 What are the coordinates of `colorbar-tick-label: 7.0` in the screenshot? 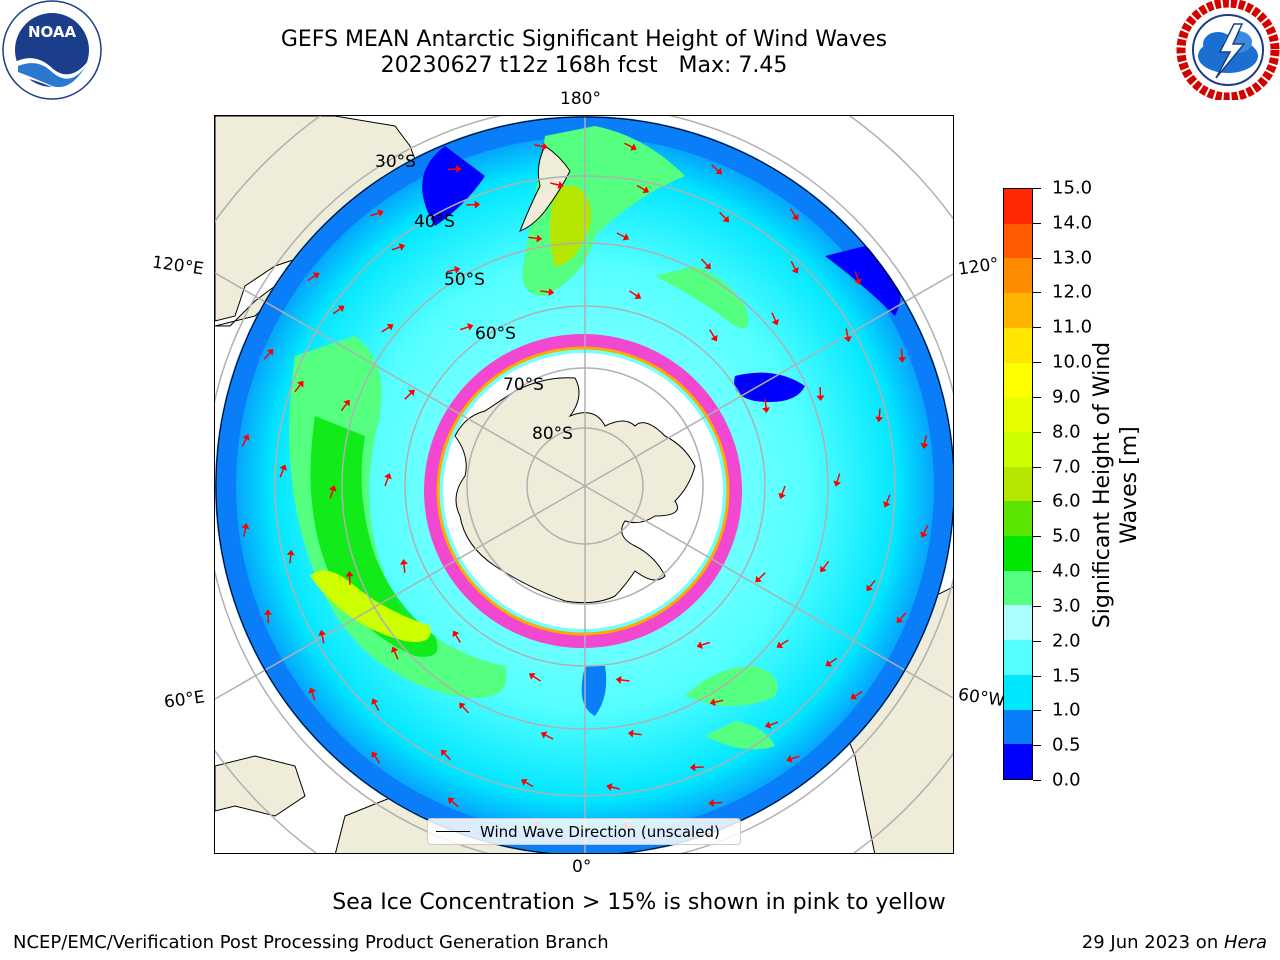 It's located at (1066, 467).